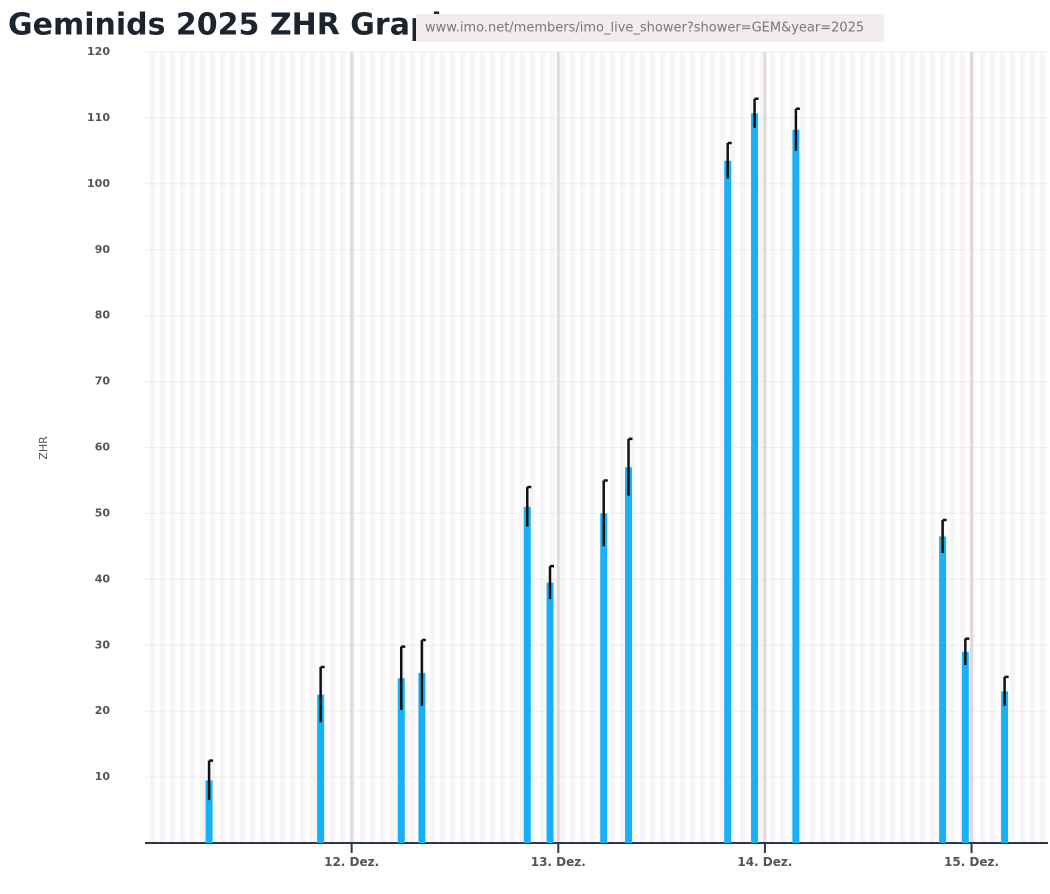 This screenshot has height=894, width=1050. I want to click on y-tick-label: 100, so click(98, 183).